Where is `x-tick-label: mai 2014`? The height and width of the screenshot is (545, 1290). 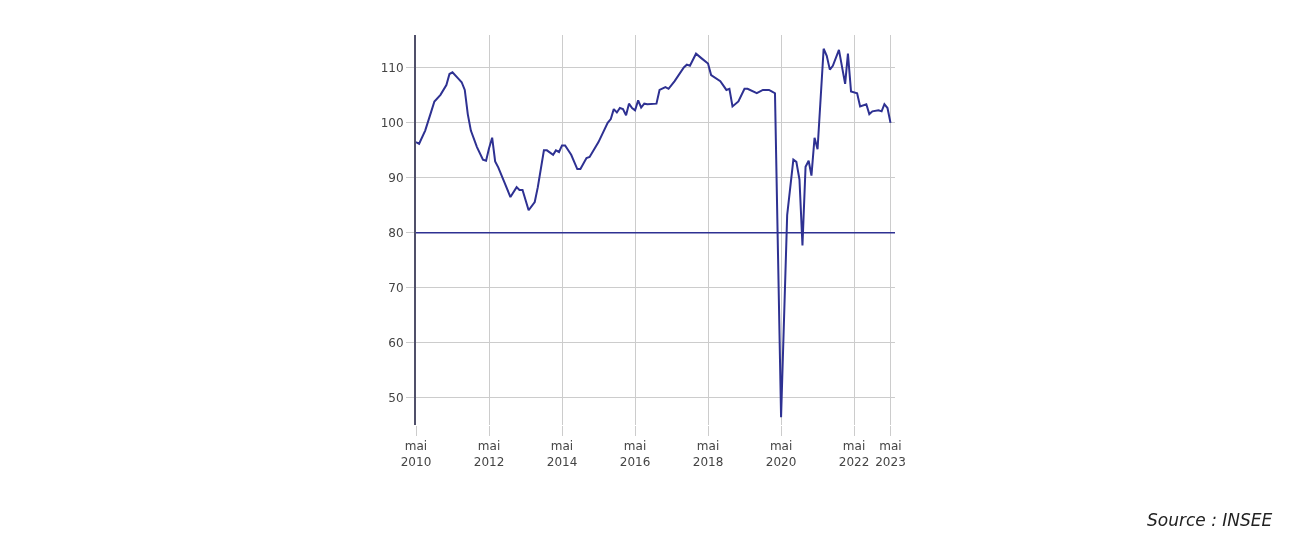
x-tick-label: mai 2014 is located at coordinates (562, 454).